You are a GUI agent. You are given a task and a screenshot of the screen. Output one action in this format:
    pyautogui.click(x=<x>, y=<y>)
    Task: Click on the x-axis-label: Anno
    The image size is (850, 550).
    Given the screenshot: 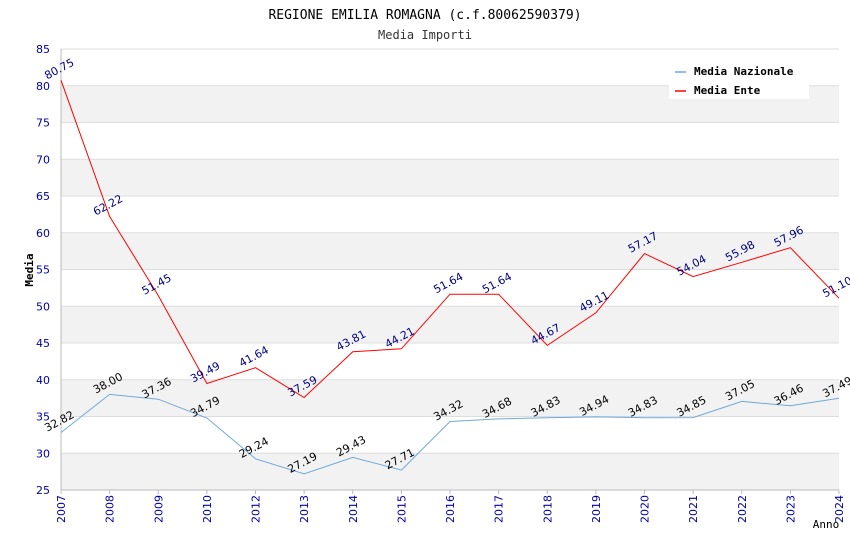 What is the action you would take?
    pyautogui.click(x=826, y=524)
    